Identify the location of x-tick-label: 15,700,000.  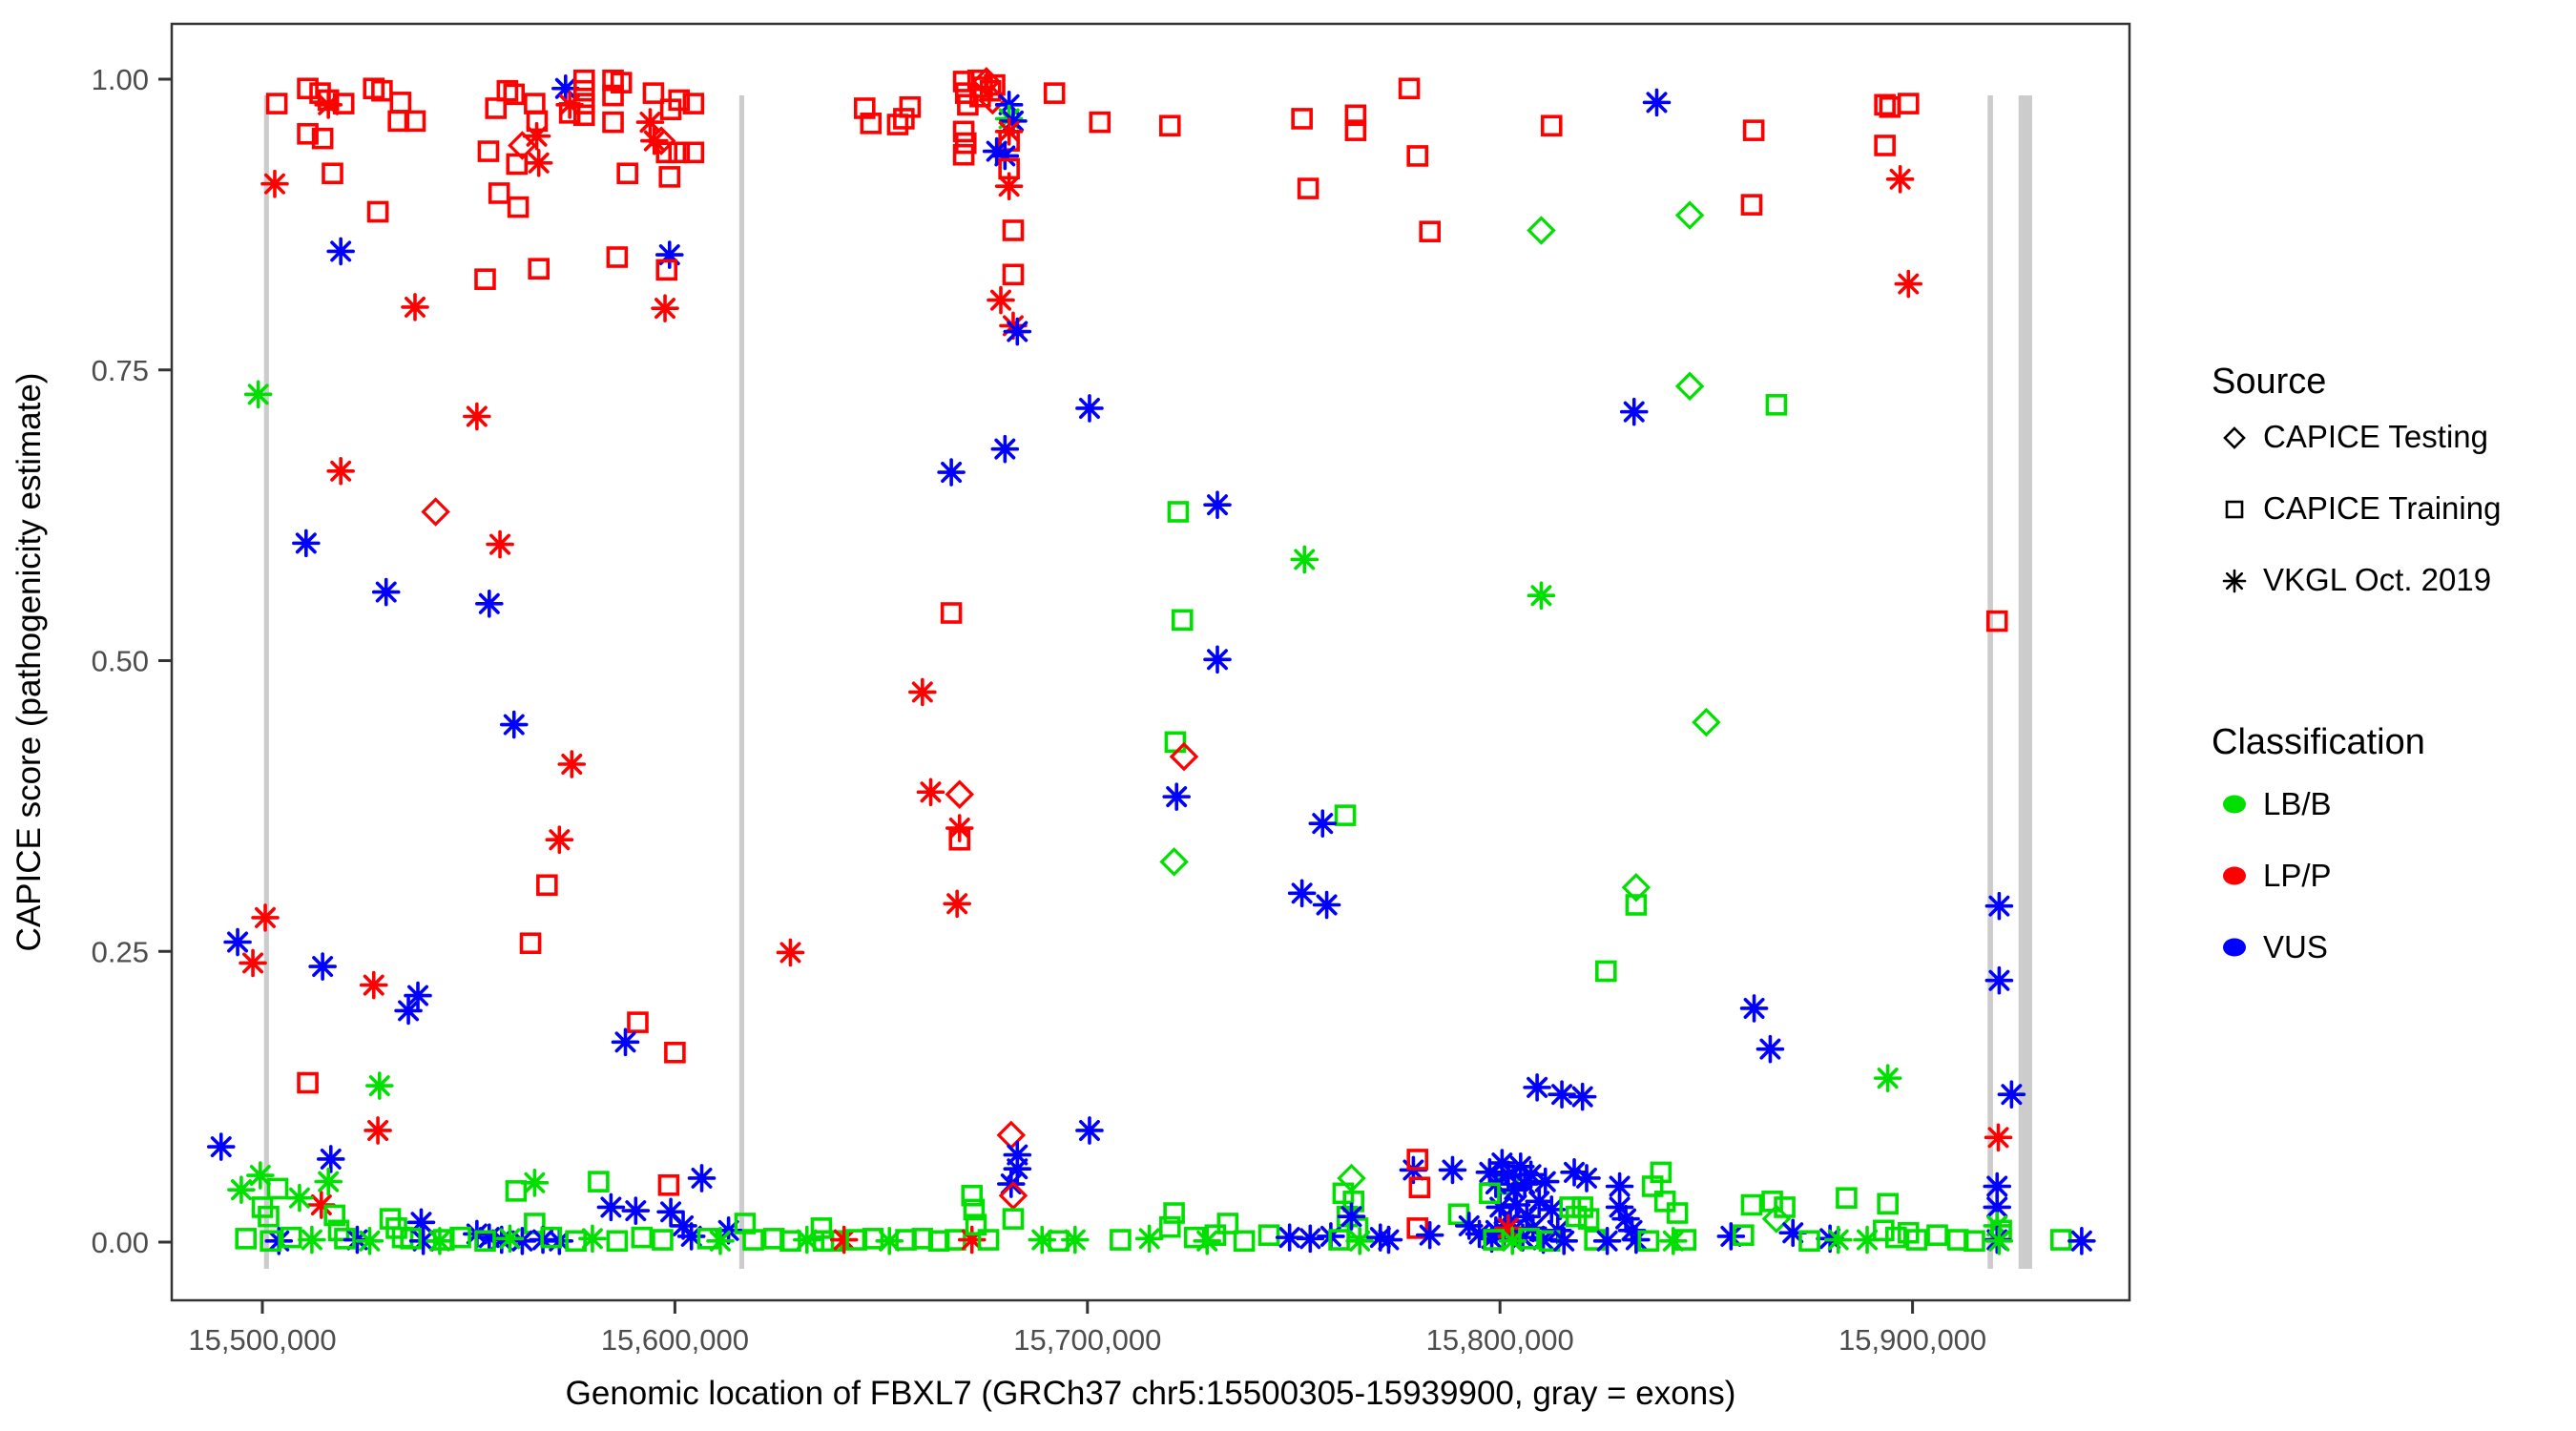
(1087, 1340).